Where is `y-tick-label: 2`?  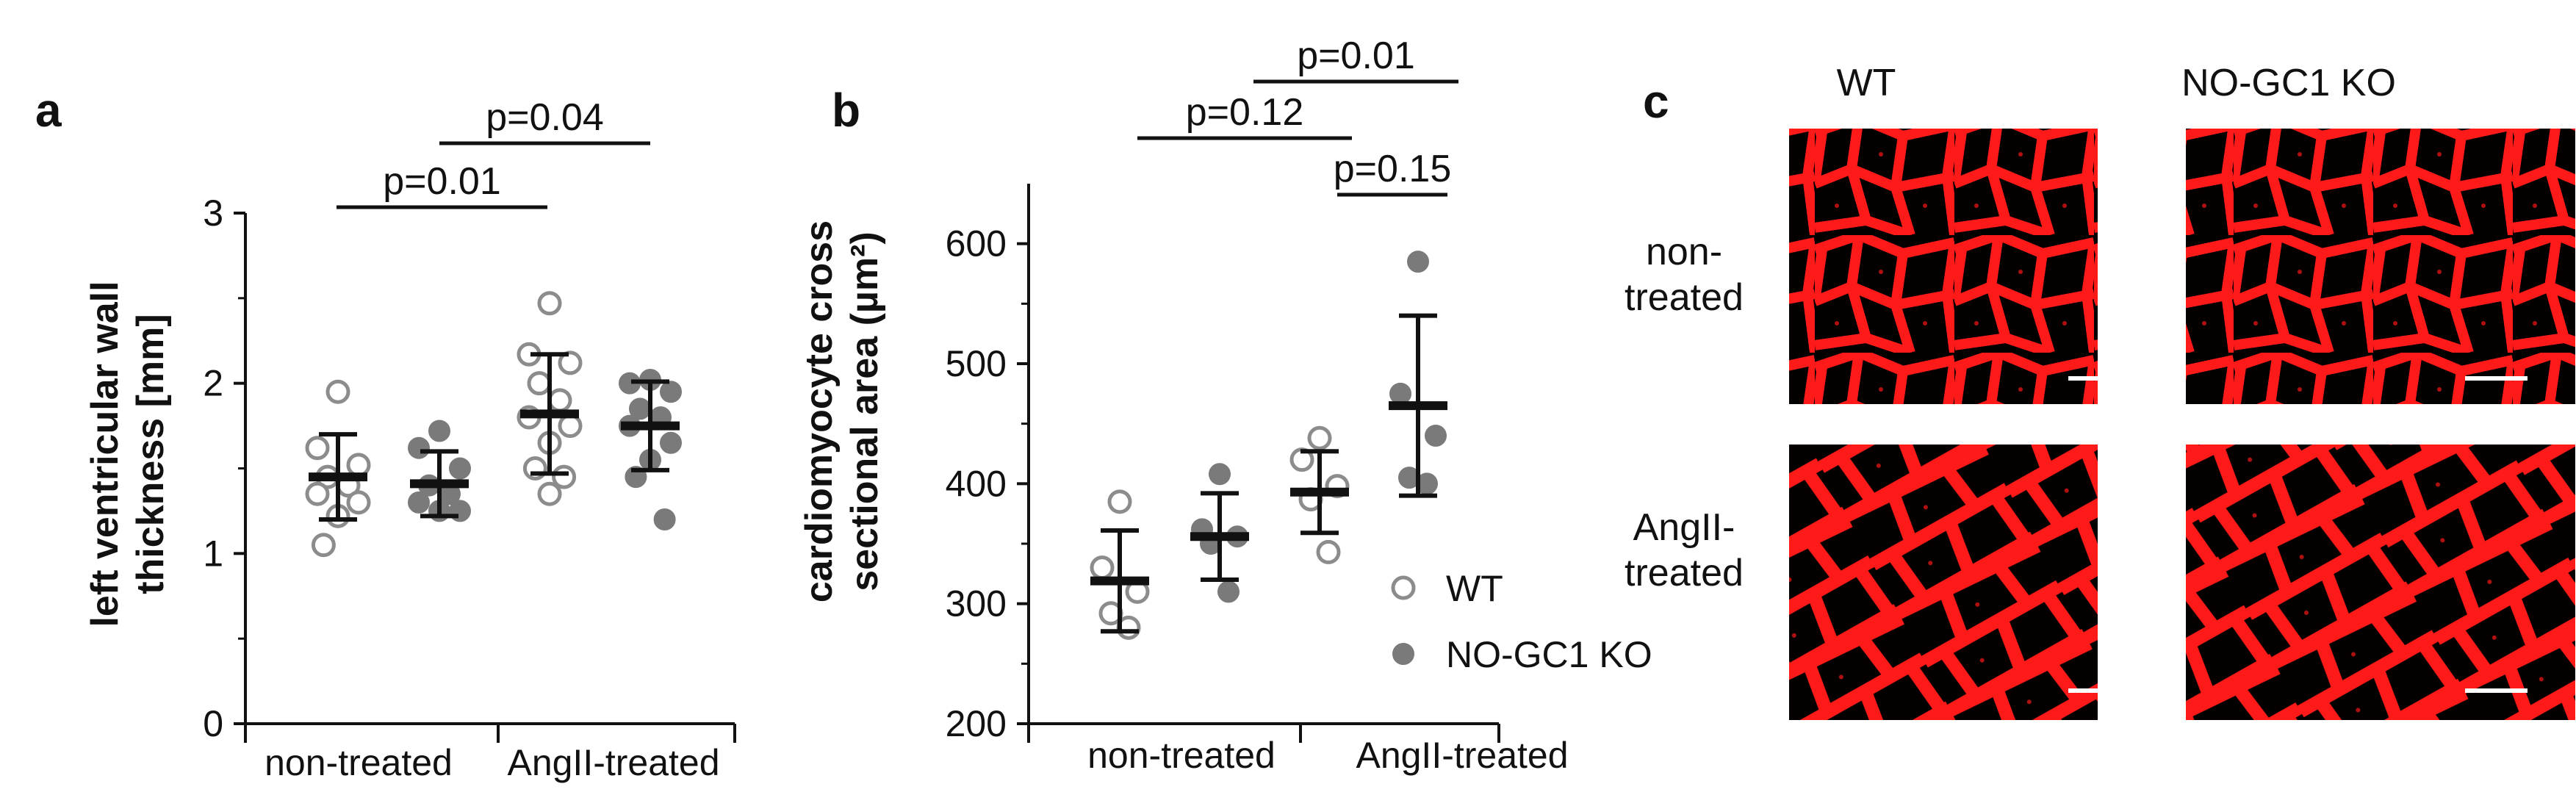 y-tick-label: 2 is located at coordinates (213, 383).